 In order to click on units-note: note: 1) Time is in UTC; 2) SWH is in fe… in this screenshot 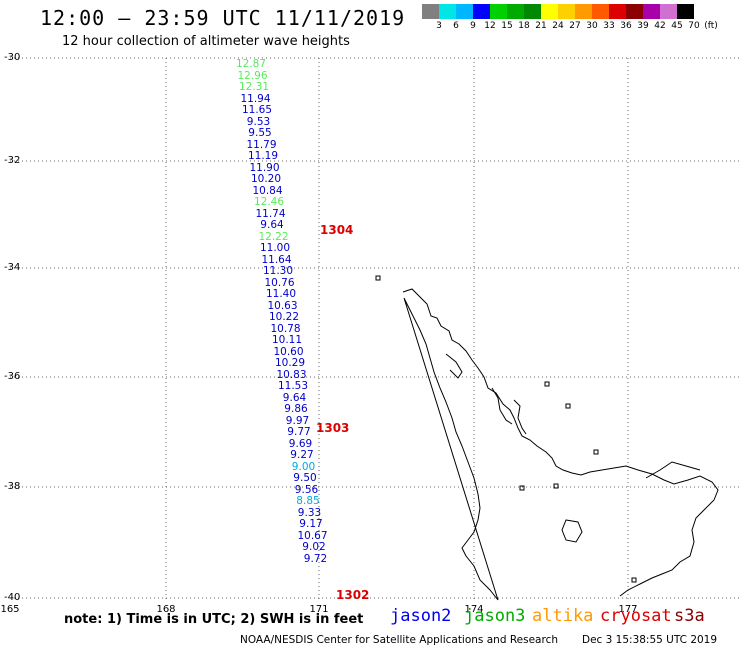, I will do `click(214, 619)`.